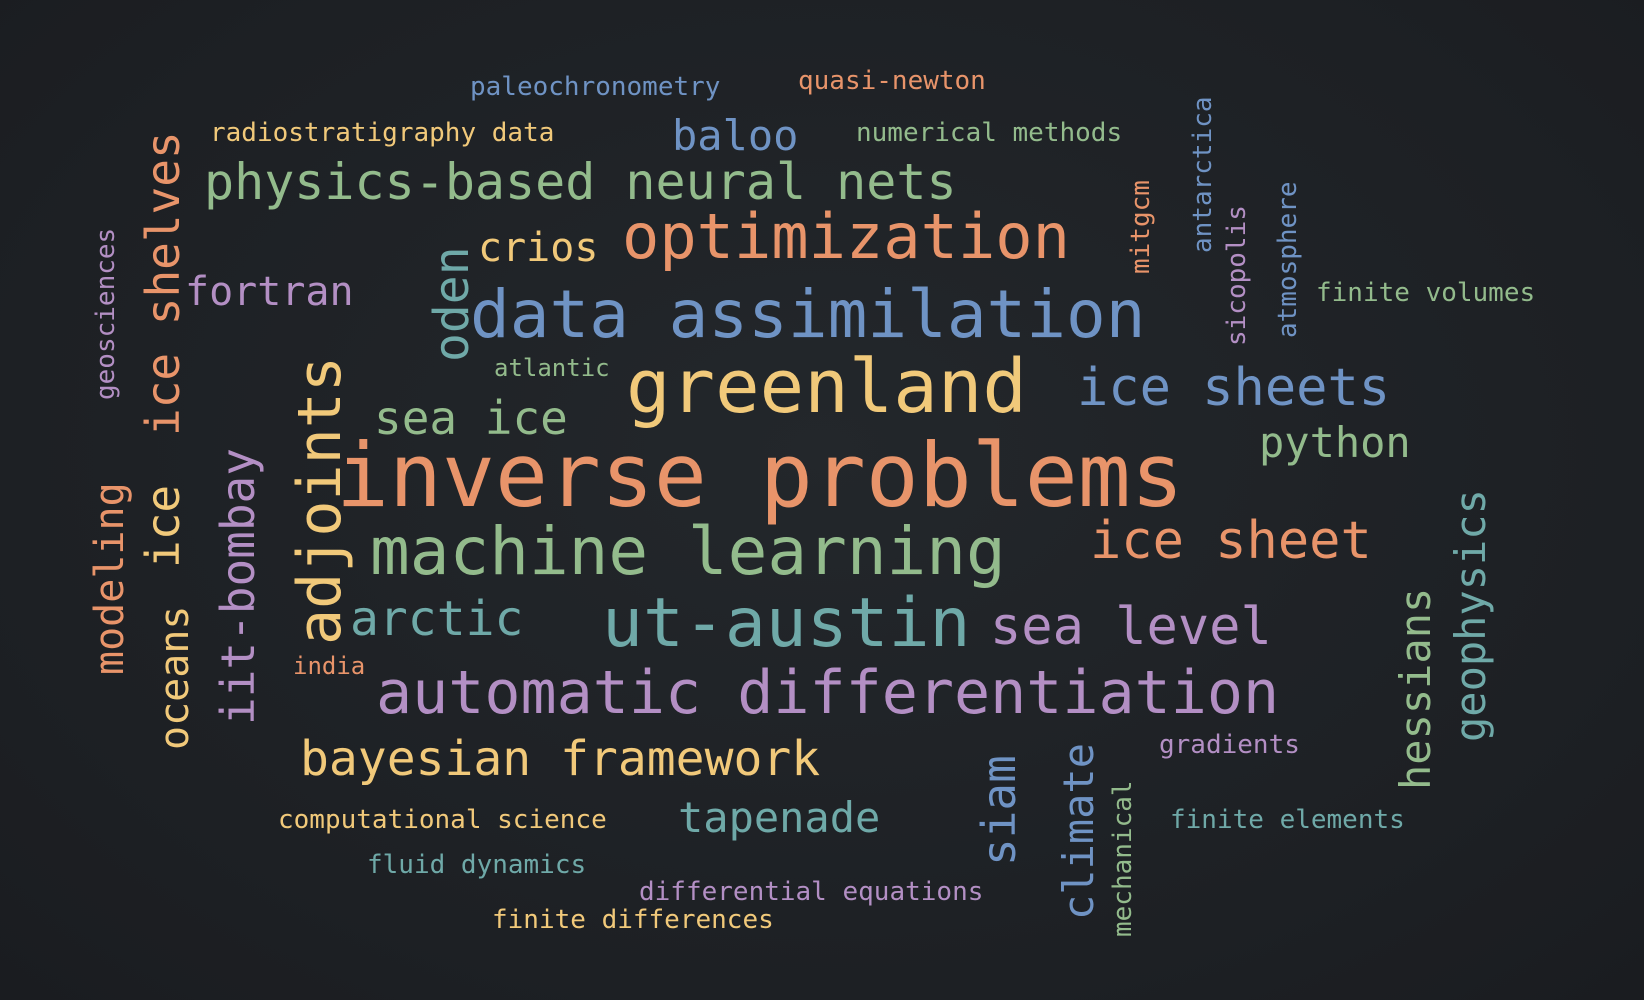 The image size is (1644, 1000). Describe the element at coordinates (1203, 174) in the screenshot. I see `word-antarctica: antarctica` at that location.